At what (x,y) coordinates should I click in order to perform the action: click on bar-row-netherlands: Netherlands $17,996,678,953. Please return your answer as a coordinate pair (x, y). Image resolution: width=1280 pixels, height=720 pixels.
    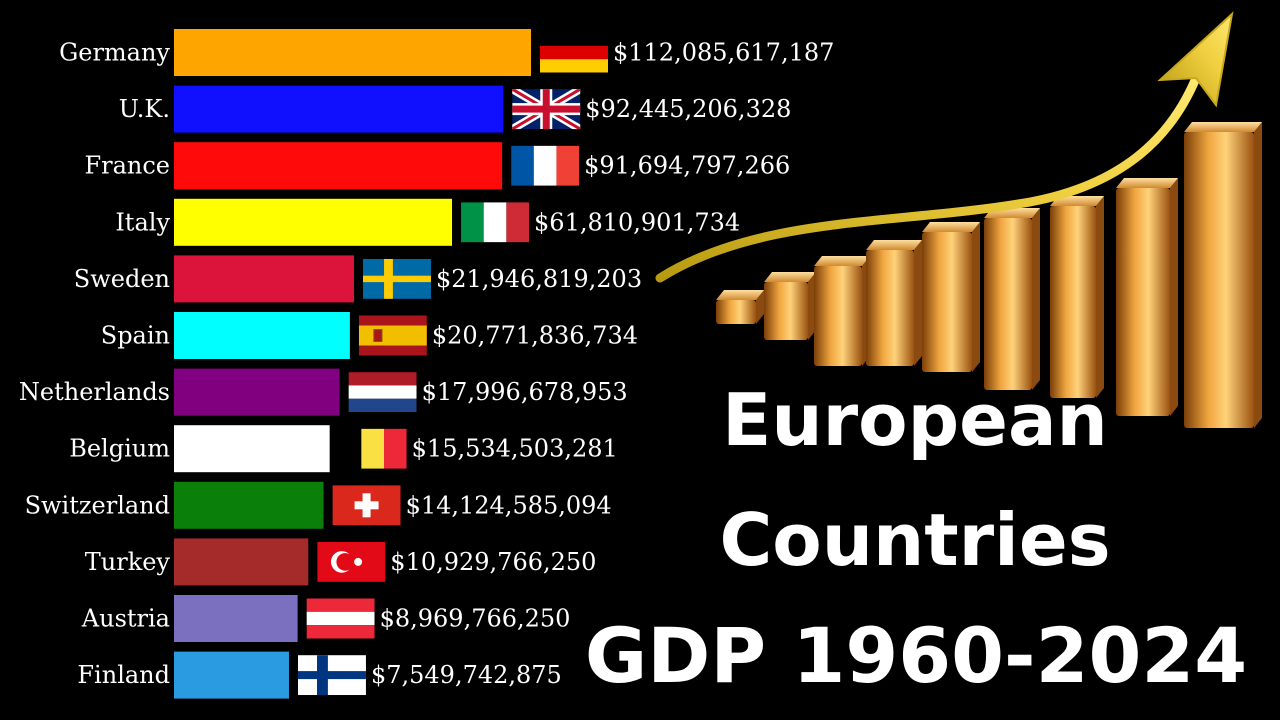
    Looking at the image, I should click on (323, 392).